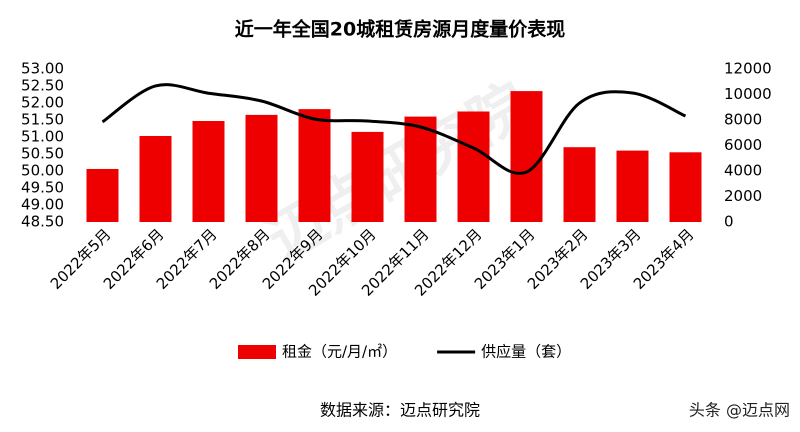 This screenshot has width=800, height=432. Describe the element at coordinates (257, 352) in the screenshot. I see `legend-swatch` at that location.